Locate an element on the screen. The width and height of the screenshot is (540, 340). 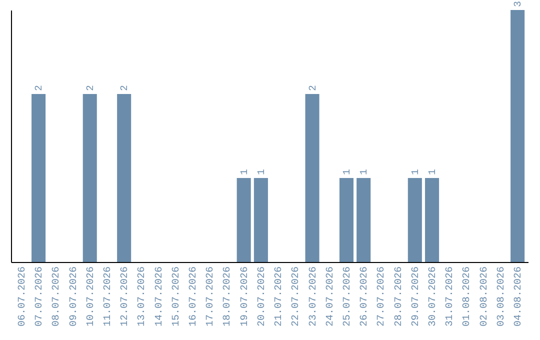
x-tick-label: 12.07.2026 is located at coordinates (126, 296).